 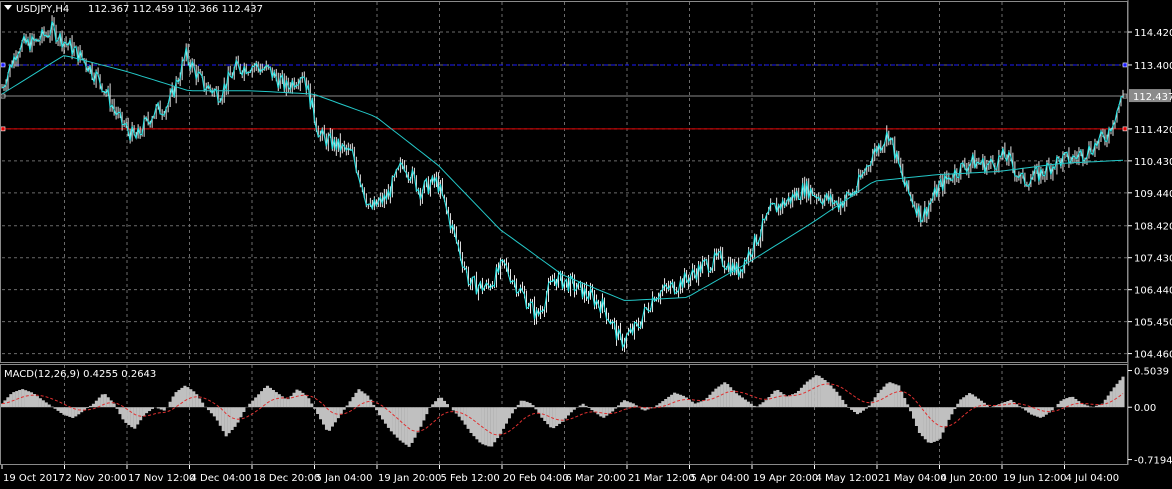 I want to click on x-tick-label: 5 Apr 04:00, so click(x=720, y=478).